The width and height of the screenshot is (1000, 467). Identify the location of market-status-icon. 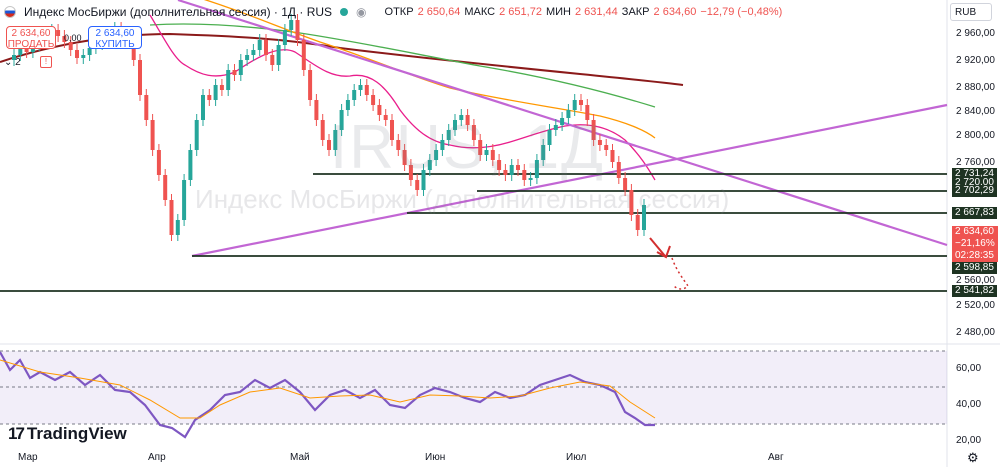
(344, 12).